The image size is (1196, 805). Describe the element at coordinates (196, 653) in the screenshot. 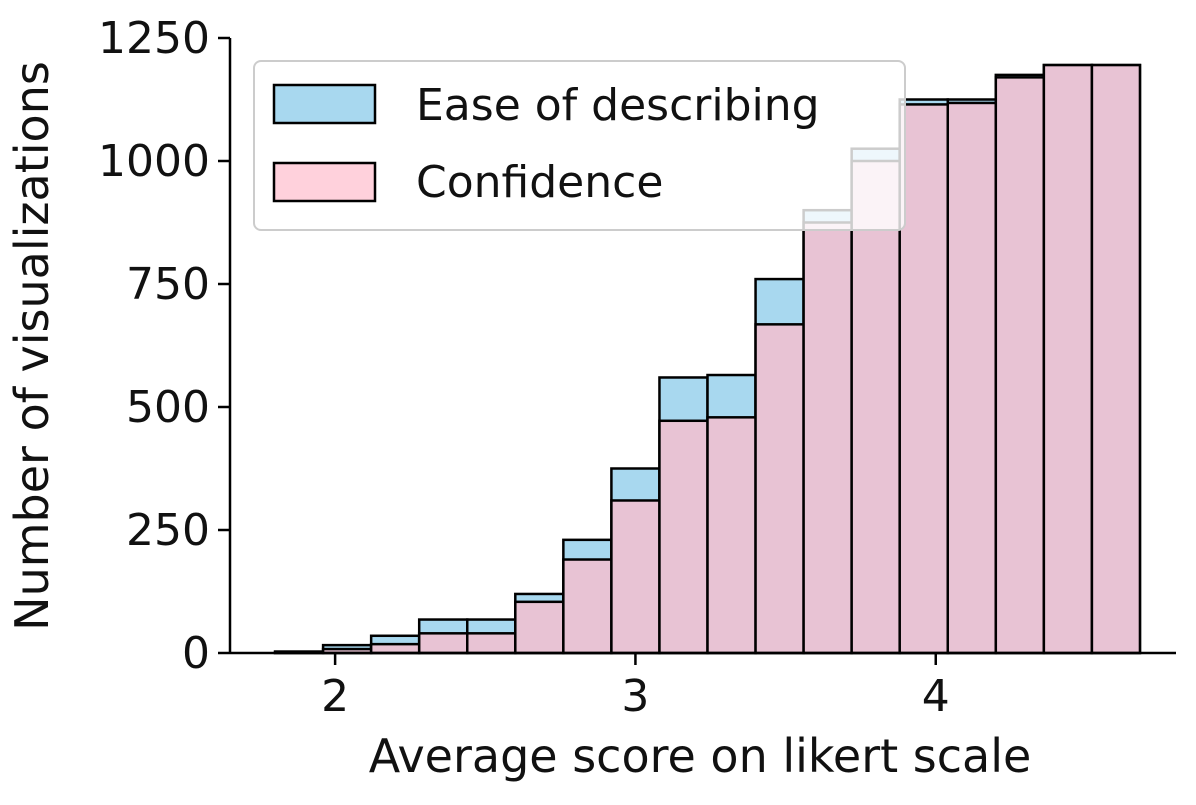

I see `y-tick-label: 0` at that location.